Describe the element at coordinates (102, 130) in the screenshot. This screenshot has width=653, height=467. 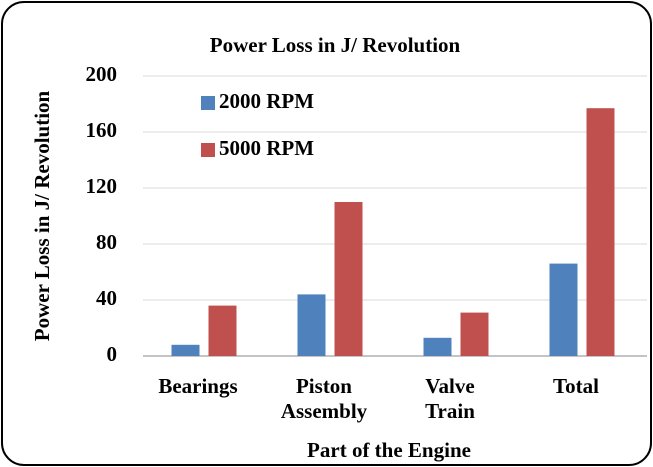
I see `y-tick-label: 160` at that location.